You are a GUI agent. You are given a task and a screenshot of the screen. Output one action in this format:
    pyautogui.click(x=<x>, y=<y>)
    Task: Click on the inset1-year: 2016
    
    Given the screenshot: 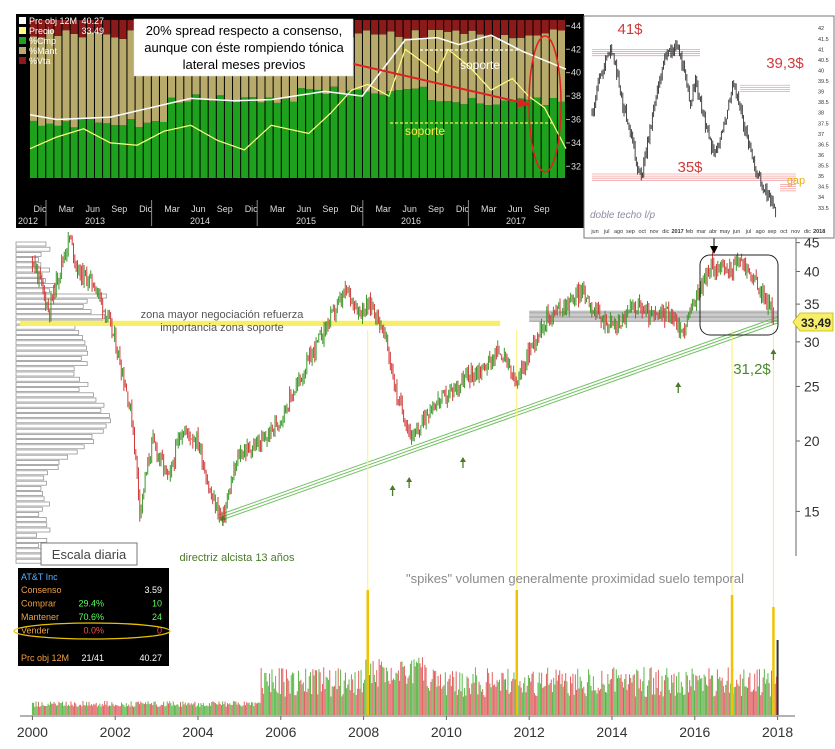 What is the action you would take?
    pyautogui.click(x=411, y=221)
    